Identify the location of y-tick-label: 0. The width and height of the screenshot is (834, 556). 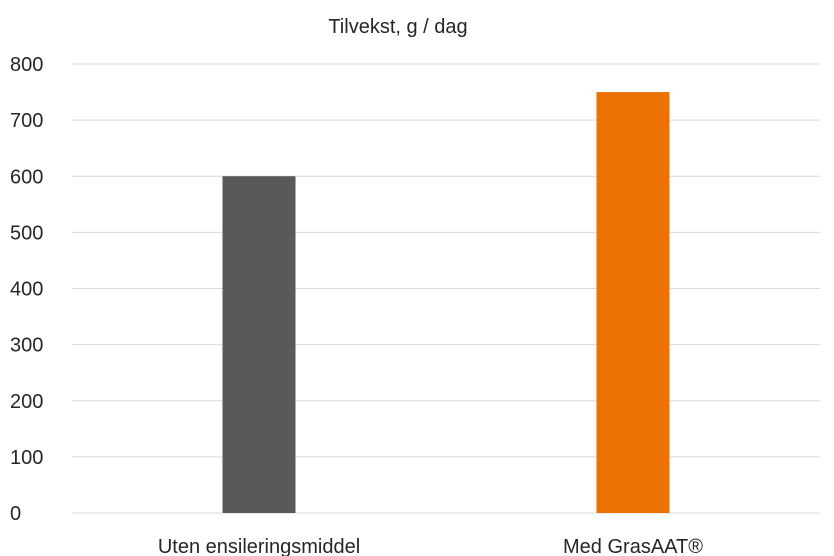
(15, 514).